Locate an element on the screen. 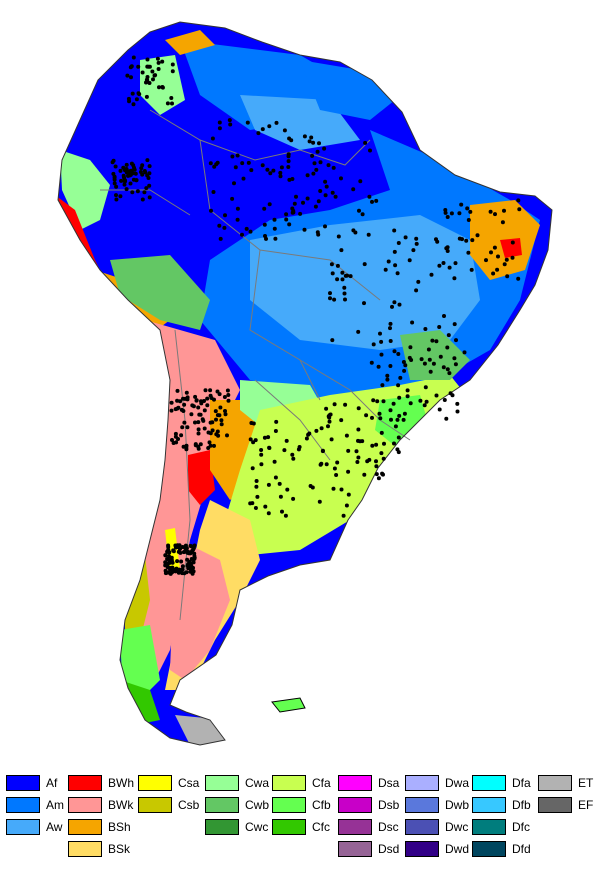 This screenshot has width=599, height=869. legend-label: Dsa is located at coordinates (389, 783).